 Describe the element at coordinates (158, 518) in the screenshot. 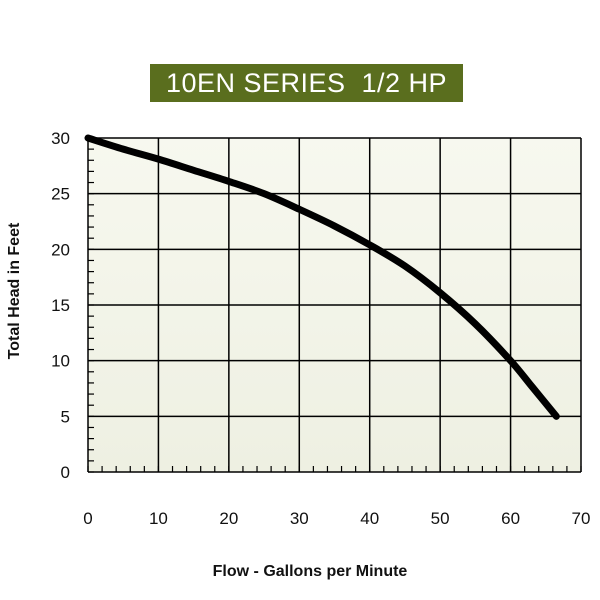

I see `x-tick-label: 10` at that location.